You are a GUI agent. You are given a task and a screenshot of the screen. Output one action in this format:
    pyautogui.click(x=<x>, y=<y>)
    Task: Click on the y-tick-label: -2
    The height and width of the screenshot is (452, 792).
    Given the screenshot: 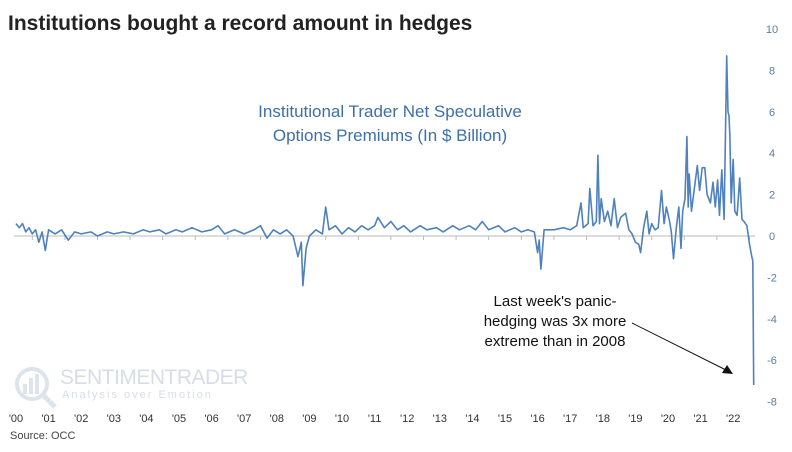 What is the action you would take?
    pyautogui.click(x=772, y=278)
    